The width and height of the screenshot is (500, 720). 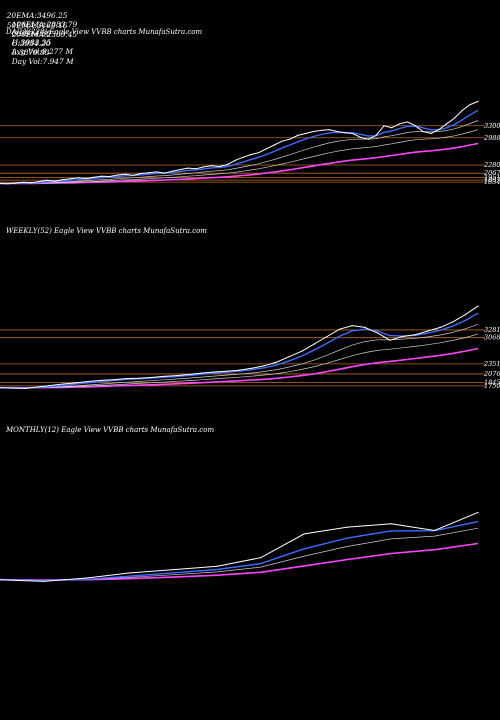 I want to click on ema200-value: 2369.45, so click(x=62, y=34).